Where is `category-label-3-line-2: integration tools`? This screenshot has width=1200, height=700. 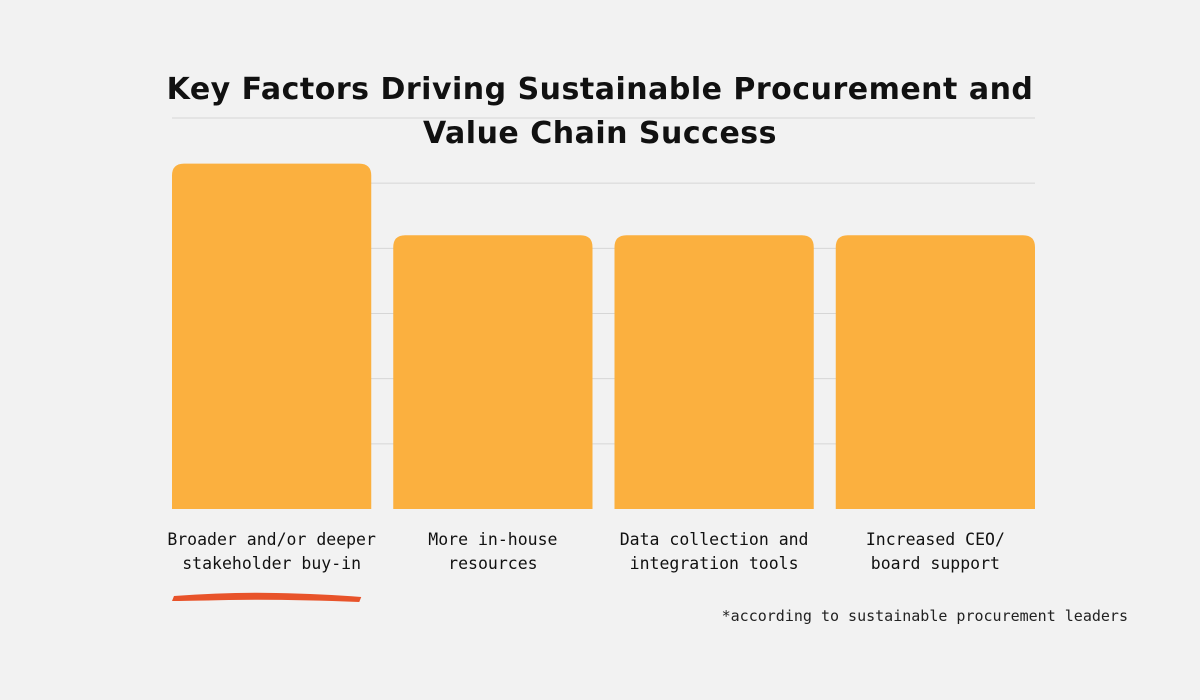
category-label-3-line-2: integration tools is located at coordinates (714, 563).